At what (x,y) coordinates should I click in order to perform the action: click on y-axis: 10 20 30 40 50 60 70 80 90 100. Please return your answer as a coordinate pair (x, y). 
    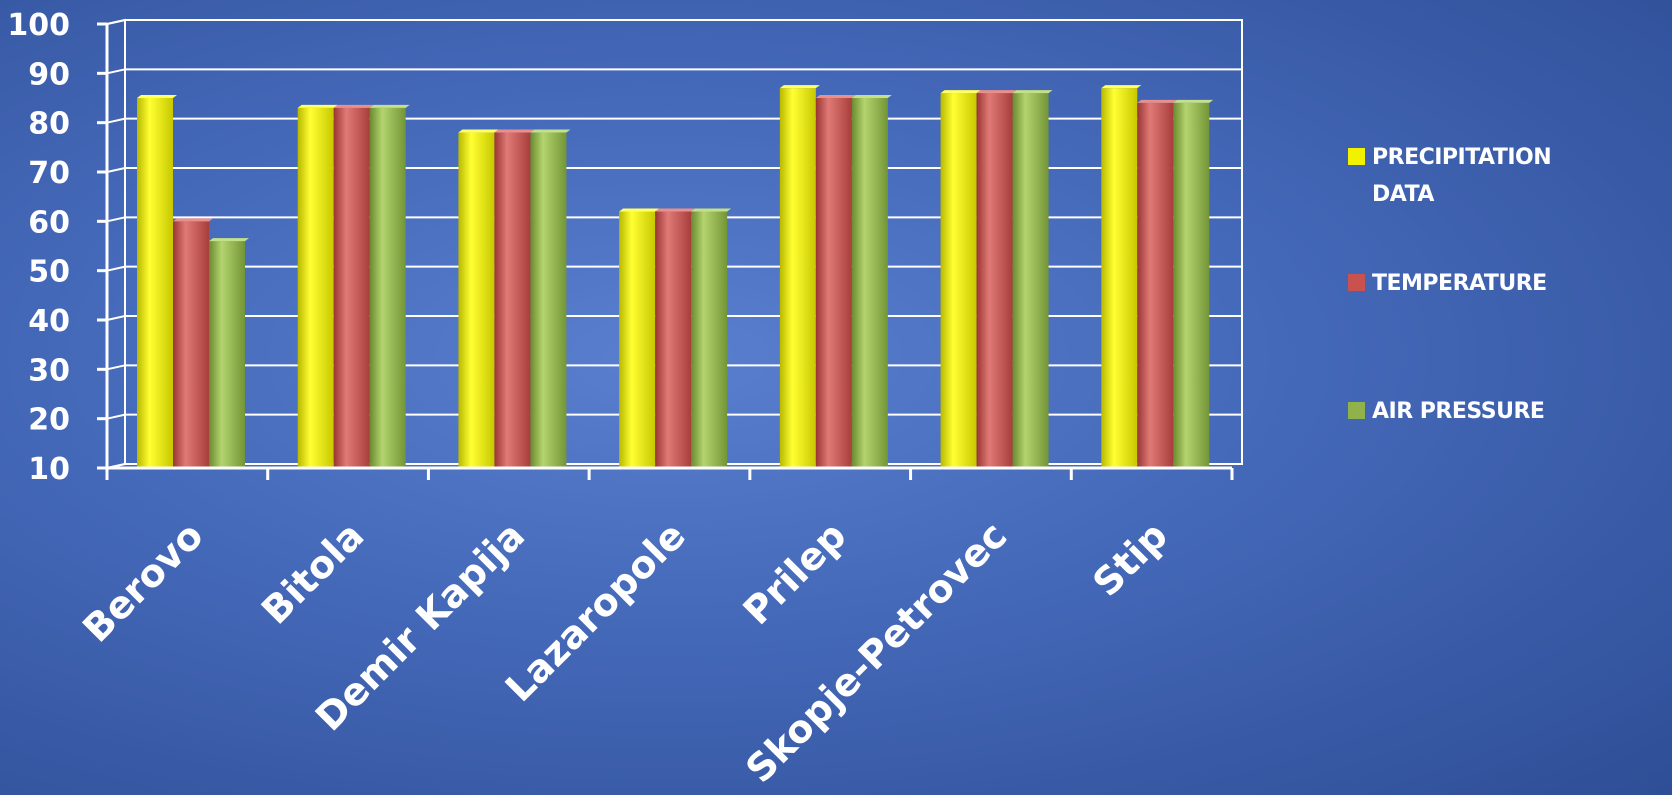
    Looking at the image, I should click on (58, 247).